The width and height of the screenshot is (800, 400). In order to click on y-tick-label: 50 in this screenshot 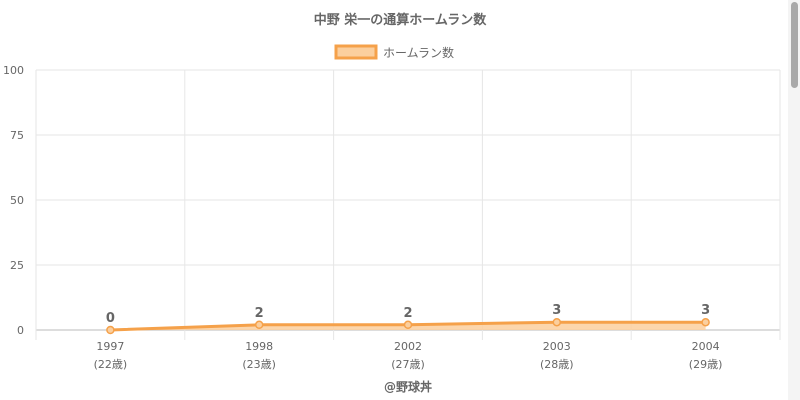, I will do `click(17, 200)`.